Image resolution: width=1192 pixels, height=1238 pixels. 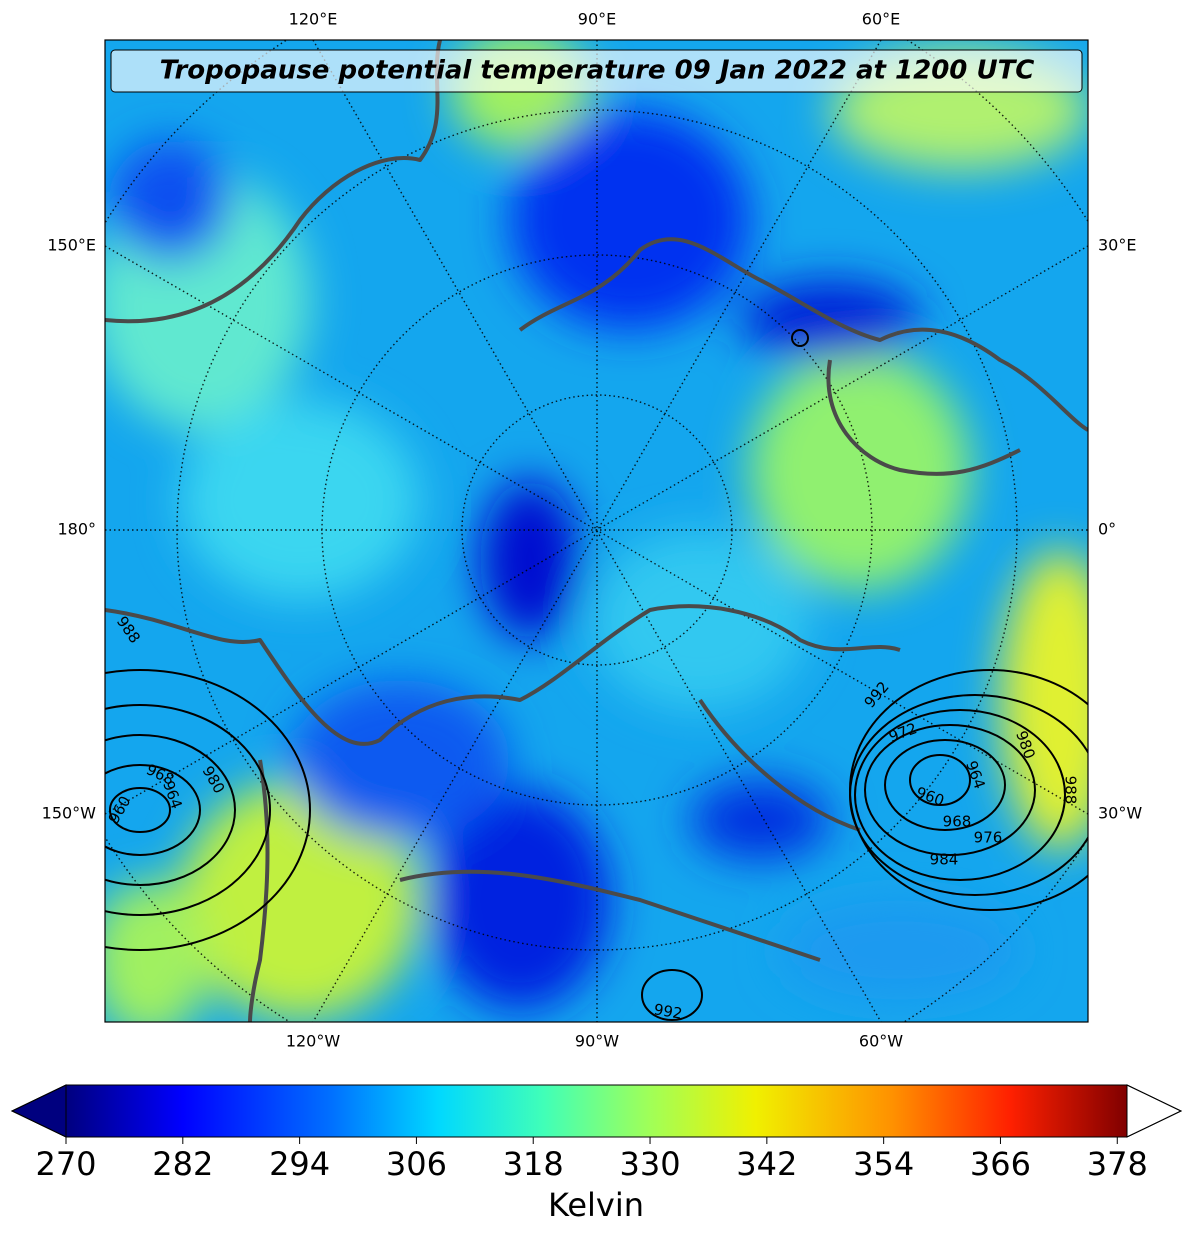 I want to click on colorbar-extend-high, so click(x=1154, y=1111).